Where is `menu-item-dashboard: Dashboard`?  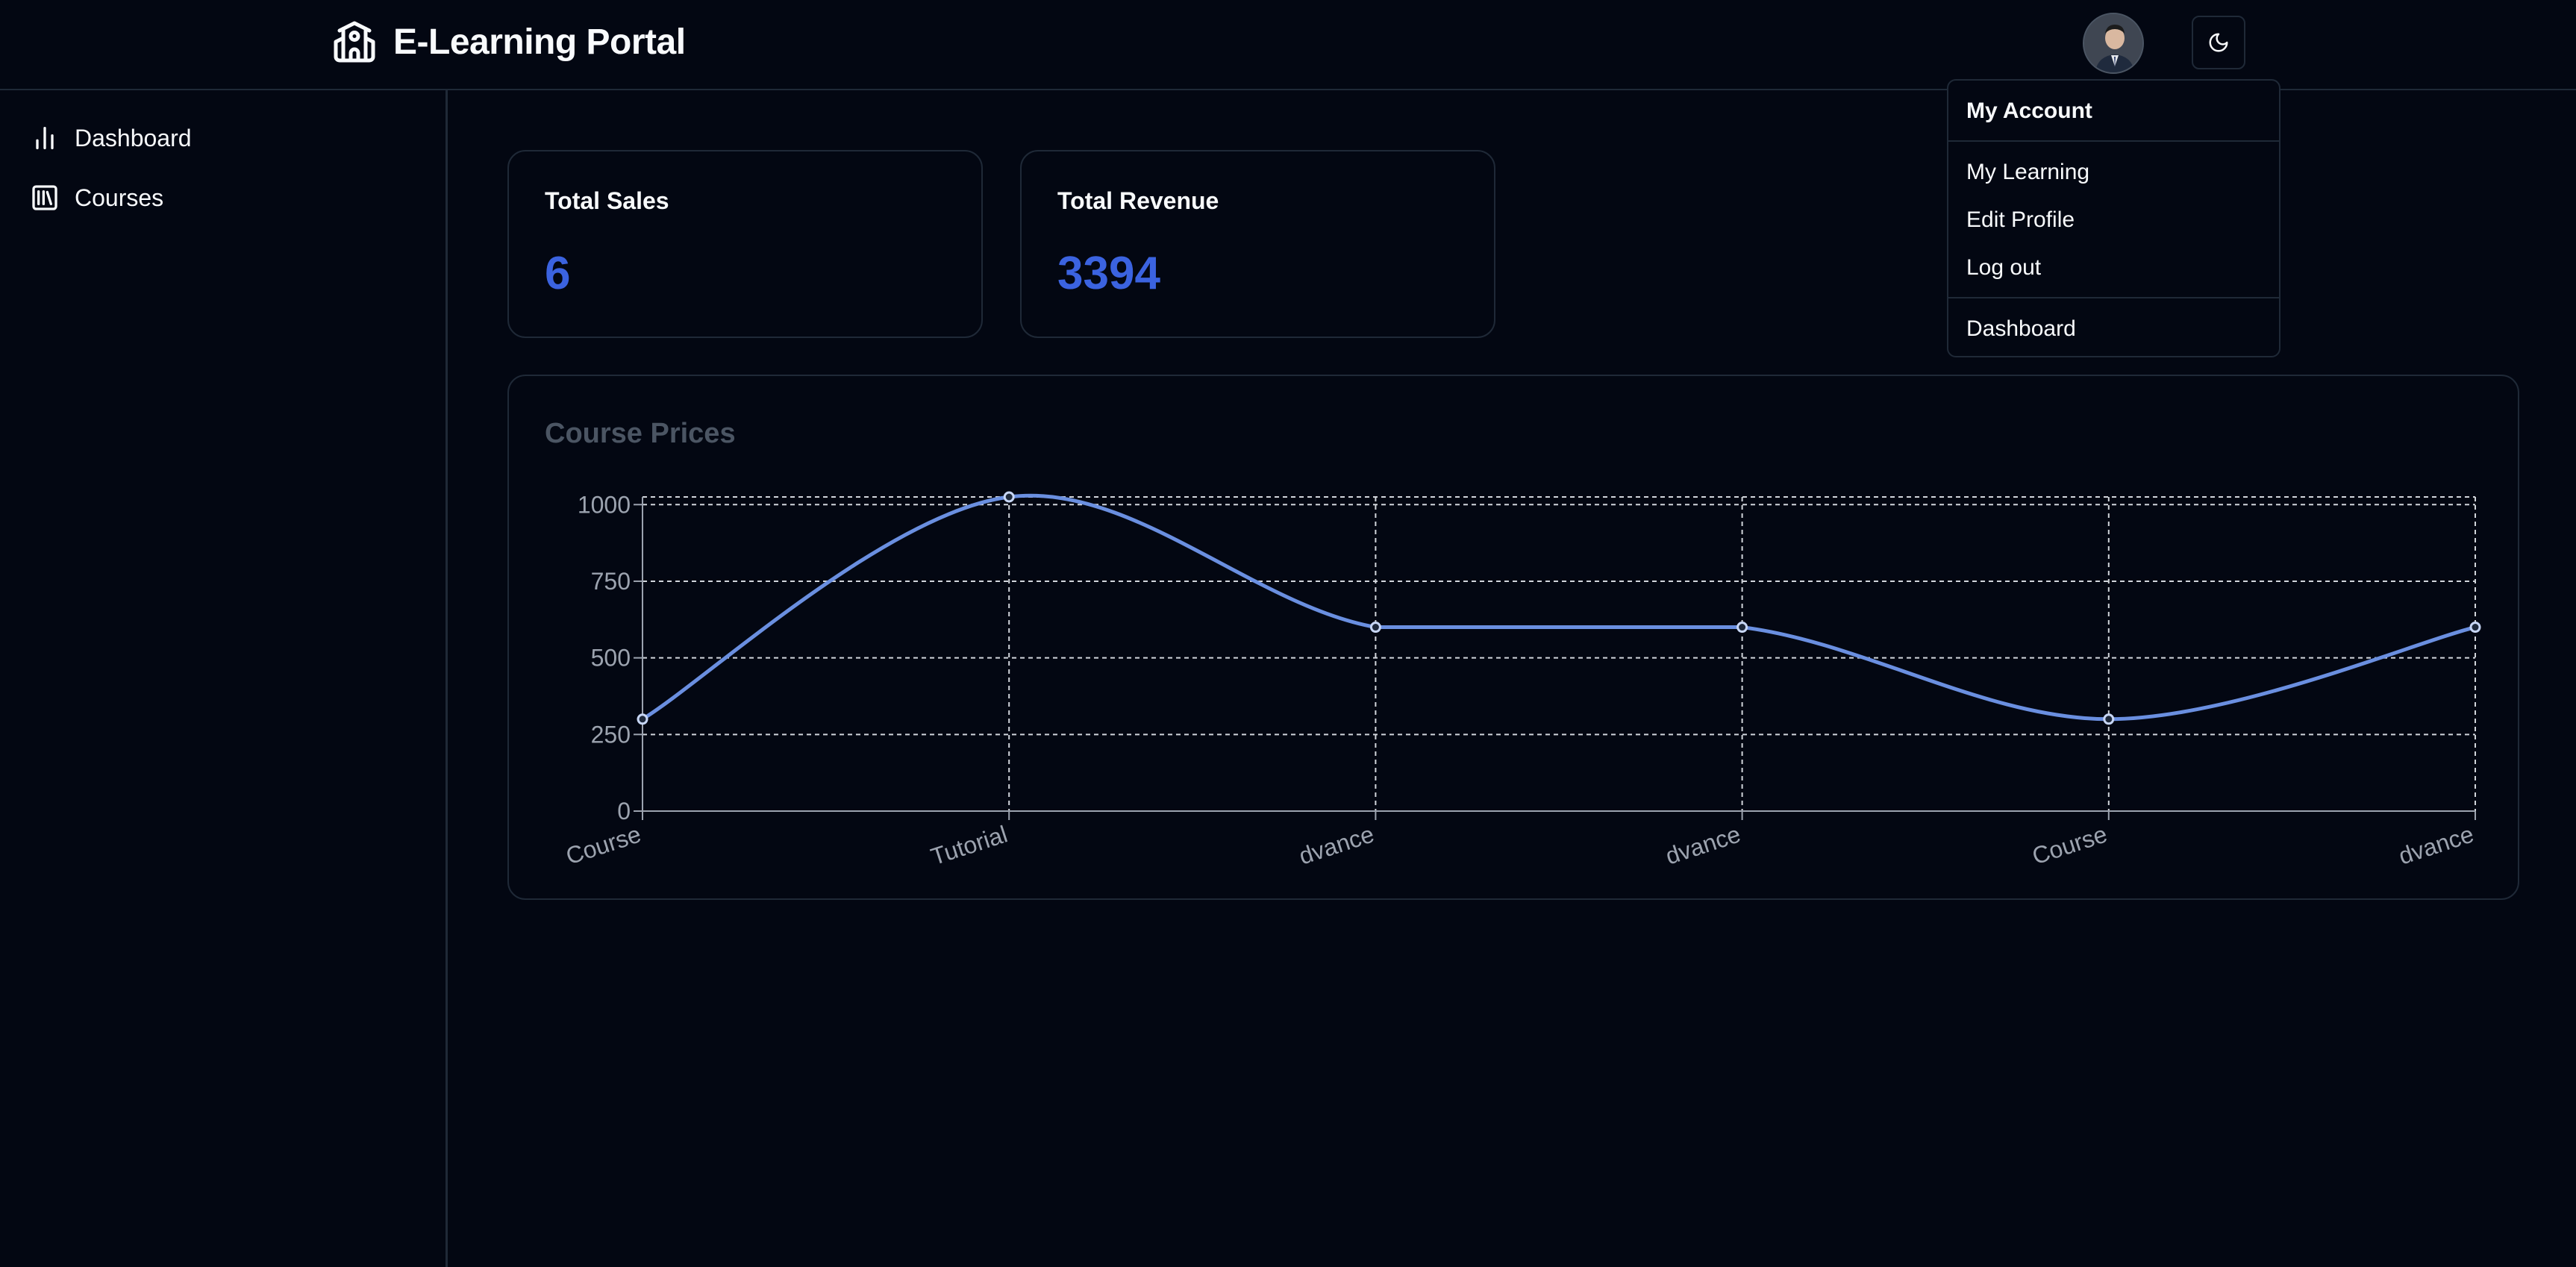 menu-item-dashboard: Dashboard is located at coordinates (2021, 328).